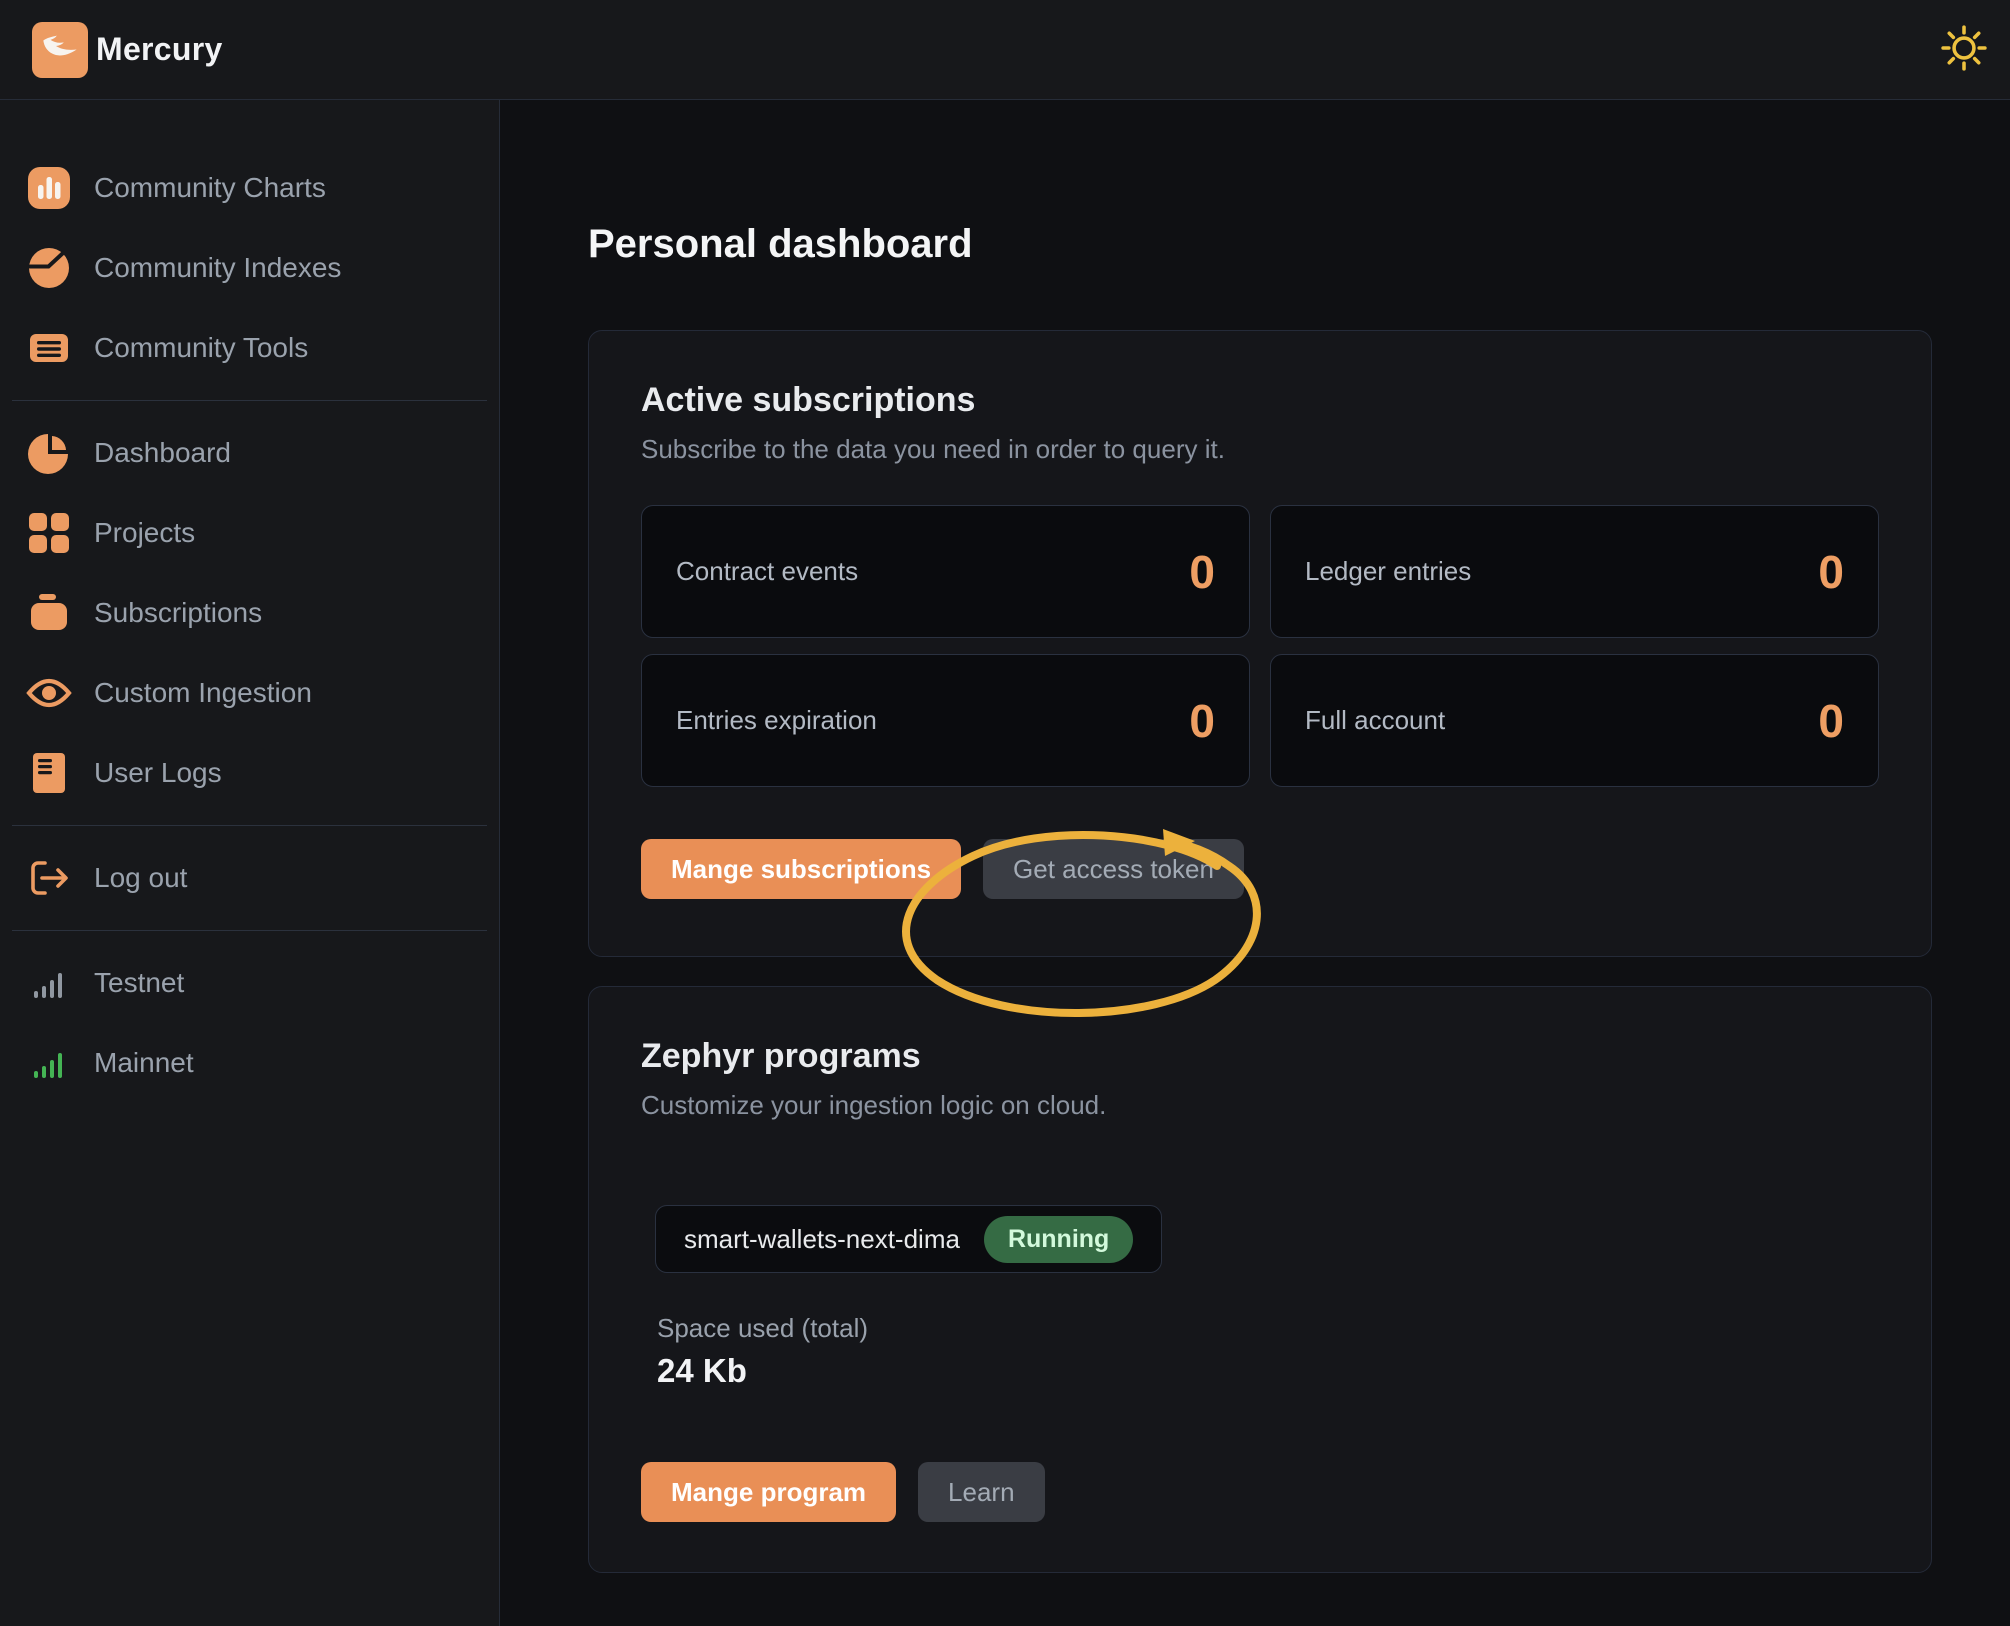 This screenshot has width=2010, height=1626. I want to click on sidebar-item-label: Mainnet, so click(144, 1062).